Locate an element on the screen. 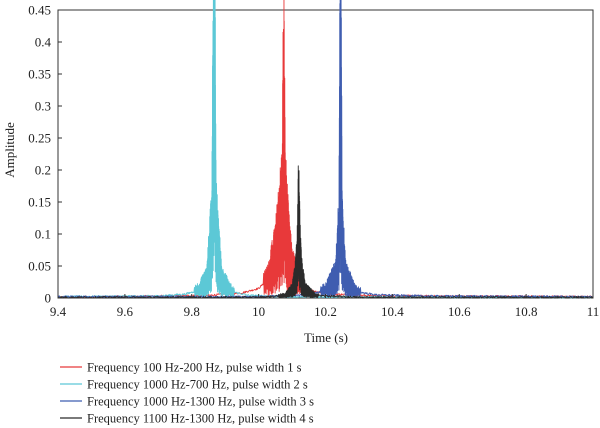 The image size is (600, 428). y-tick-label: 0.15 is located at coordinates (39, 202).